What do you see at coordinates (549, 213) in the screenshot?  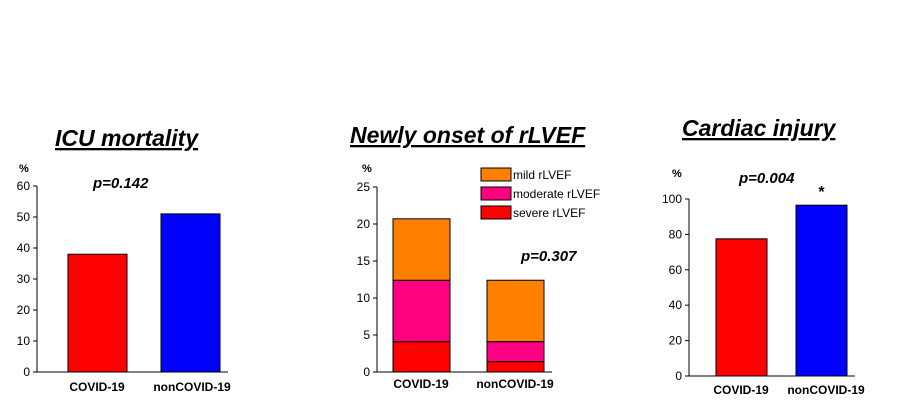 I see `legend-label: severe rLVEF` at bounding box center [549, 213].